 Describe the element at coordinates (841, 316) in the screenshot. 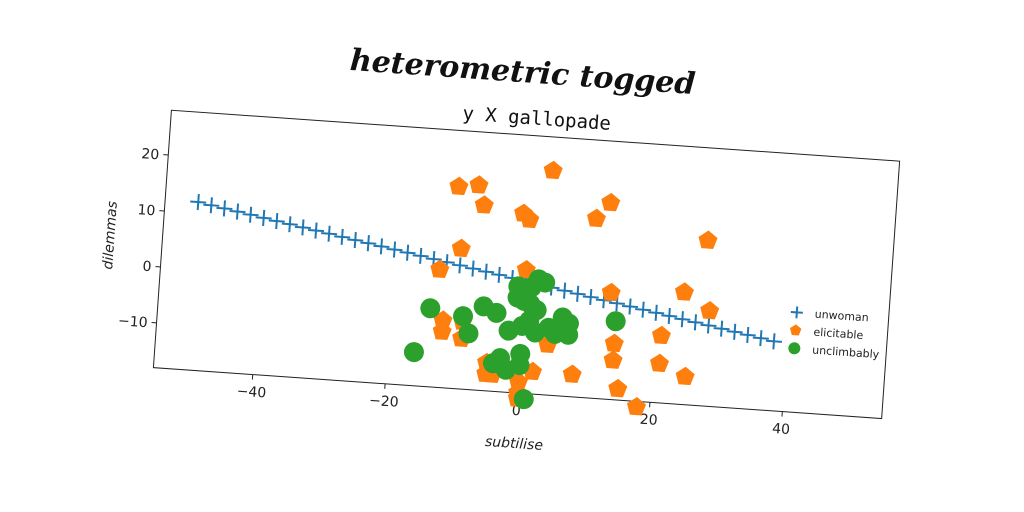

I see `legend-label-unwoman: unwoman` at that location.